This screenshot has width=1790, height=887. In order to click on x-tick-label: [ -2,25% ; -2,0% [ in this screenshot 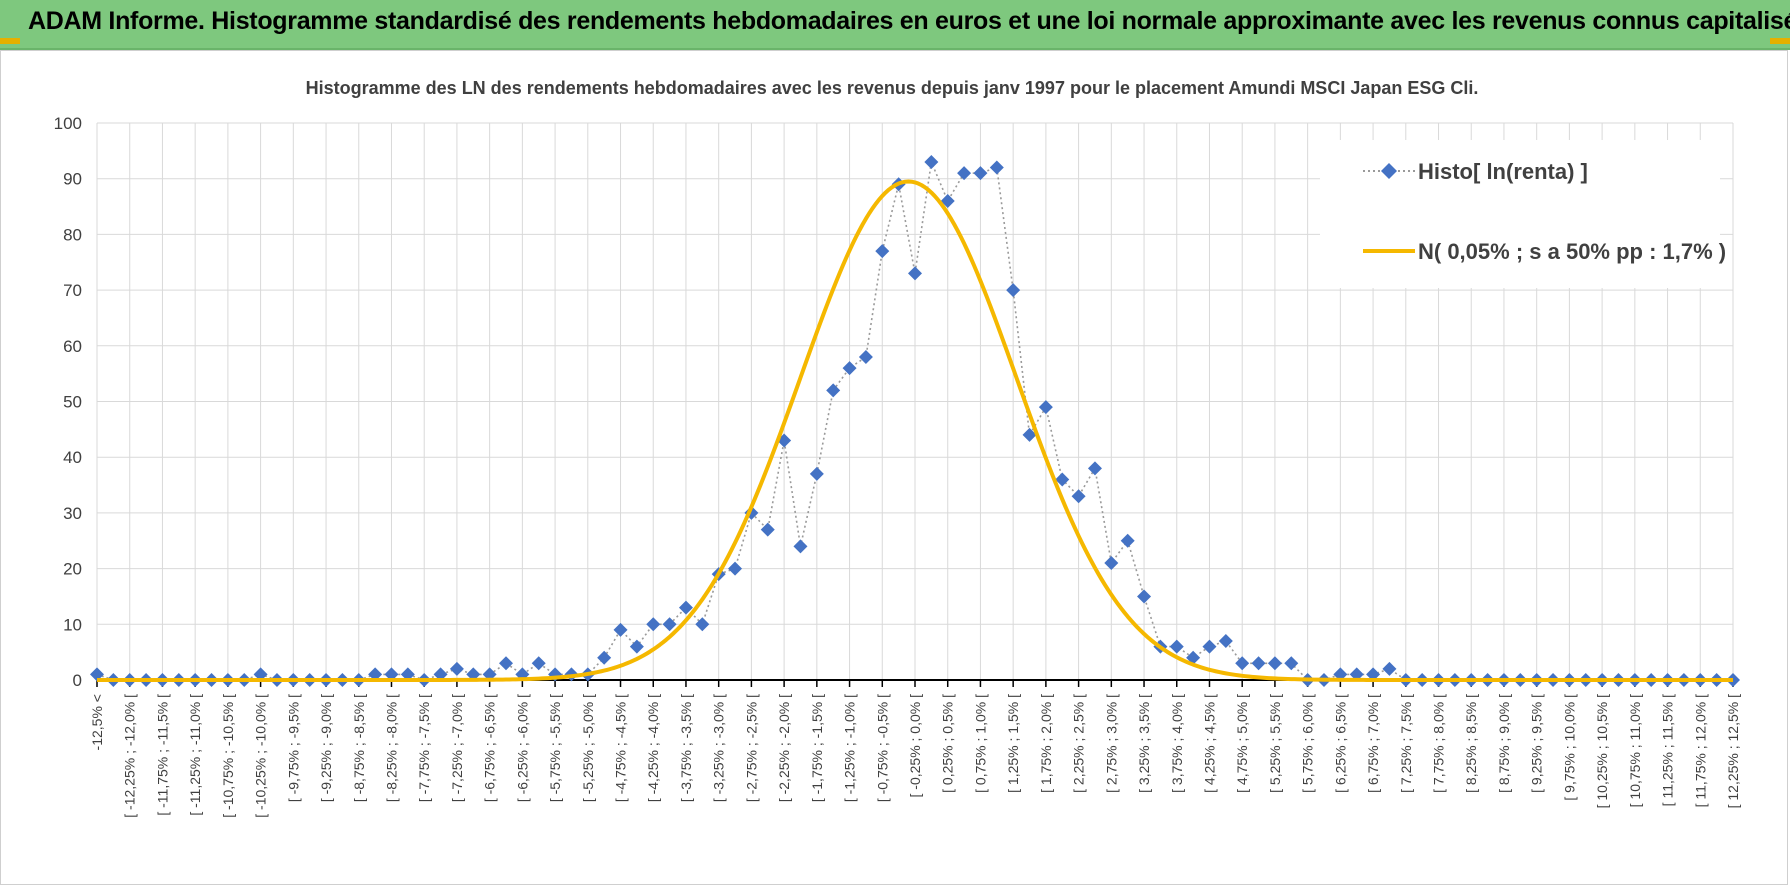, I will do `click(784, 748)`.